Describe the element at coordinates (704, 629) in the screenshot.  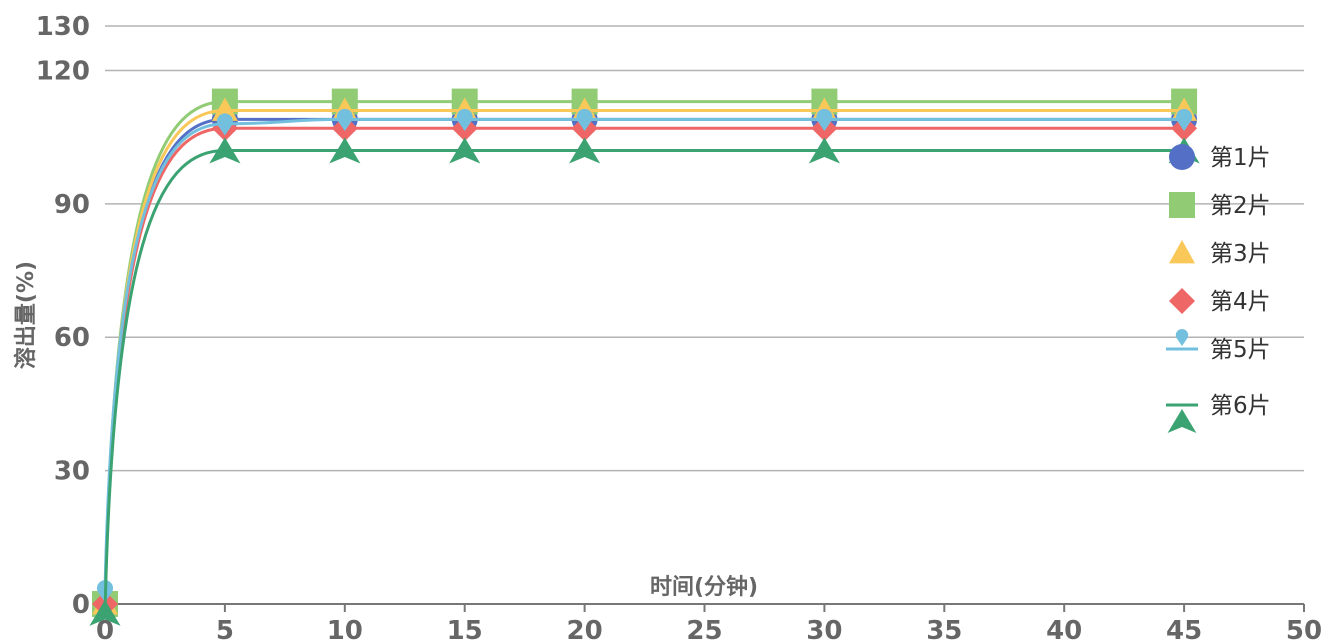
I see `x-tick-label: 25` at that location.